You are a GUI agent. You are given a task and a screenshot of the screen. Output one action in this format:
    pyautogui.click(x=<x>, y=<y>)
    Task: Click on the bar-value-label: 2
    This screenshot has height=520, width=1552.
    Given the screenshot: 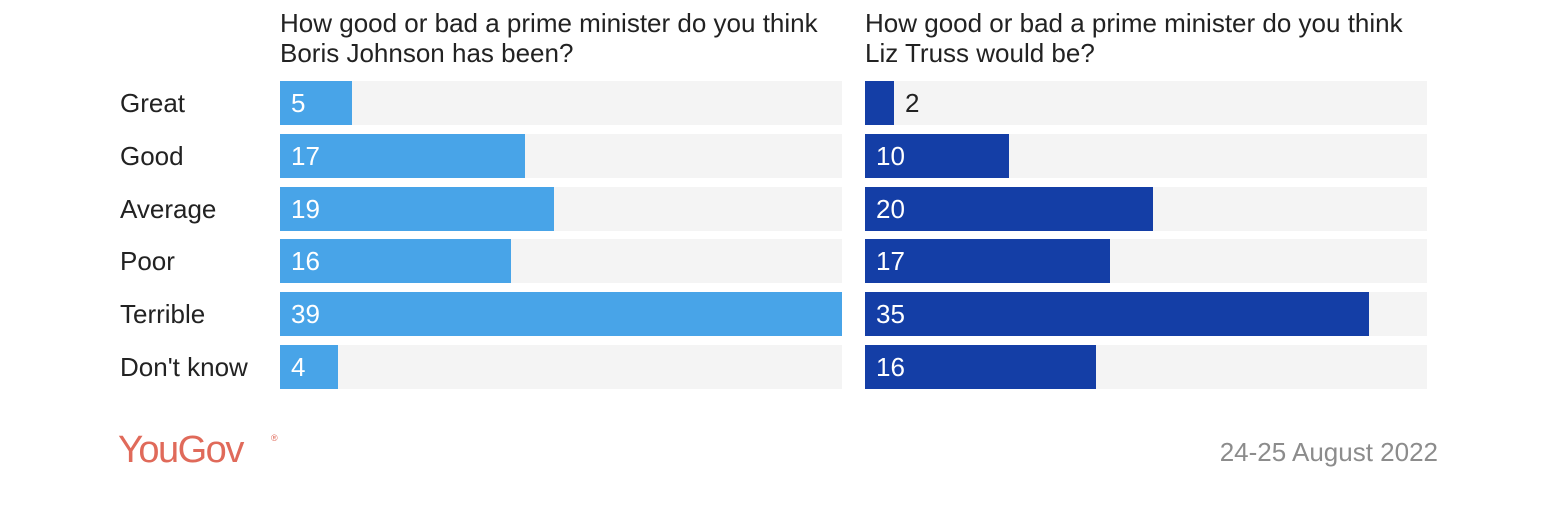 What is the action you would take?
    pyautogui.click(x=912, y=103)
    